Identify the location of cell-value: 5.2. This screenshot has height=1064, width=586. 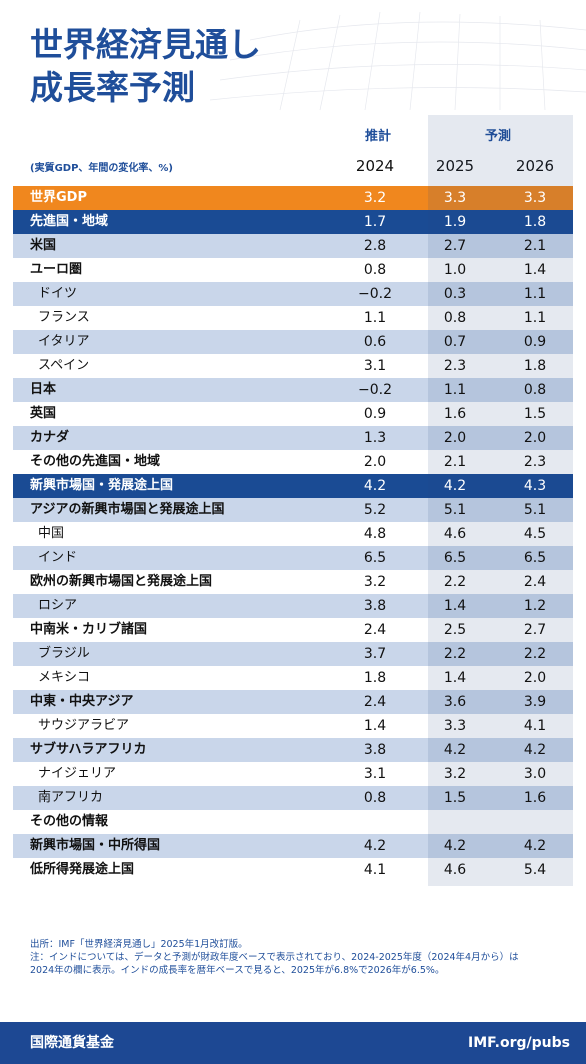
(375, 510).